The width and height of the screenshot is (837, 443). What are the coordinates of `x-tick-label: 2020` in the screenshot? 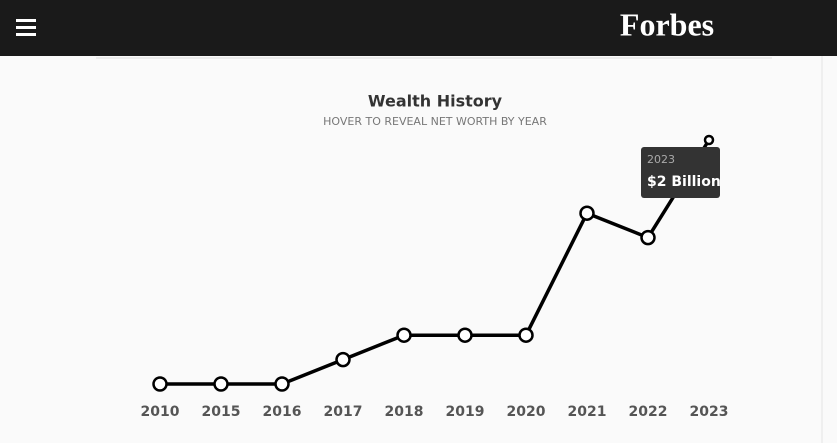 It's located at (526, 412).